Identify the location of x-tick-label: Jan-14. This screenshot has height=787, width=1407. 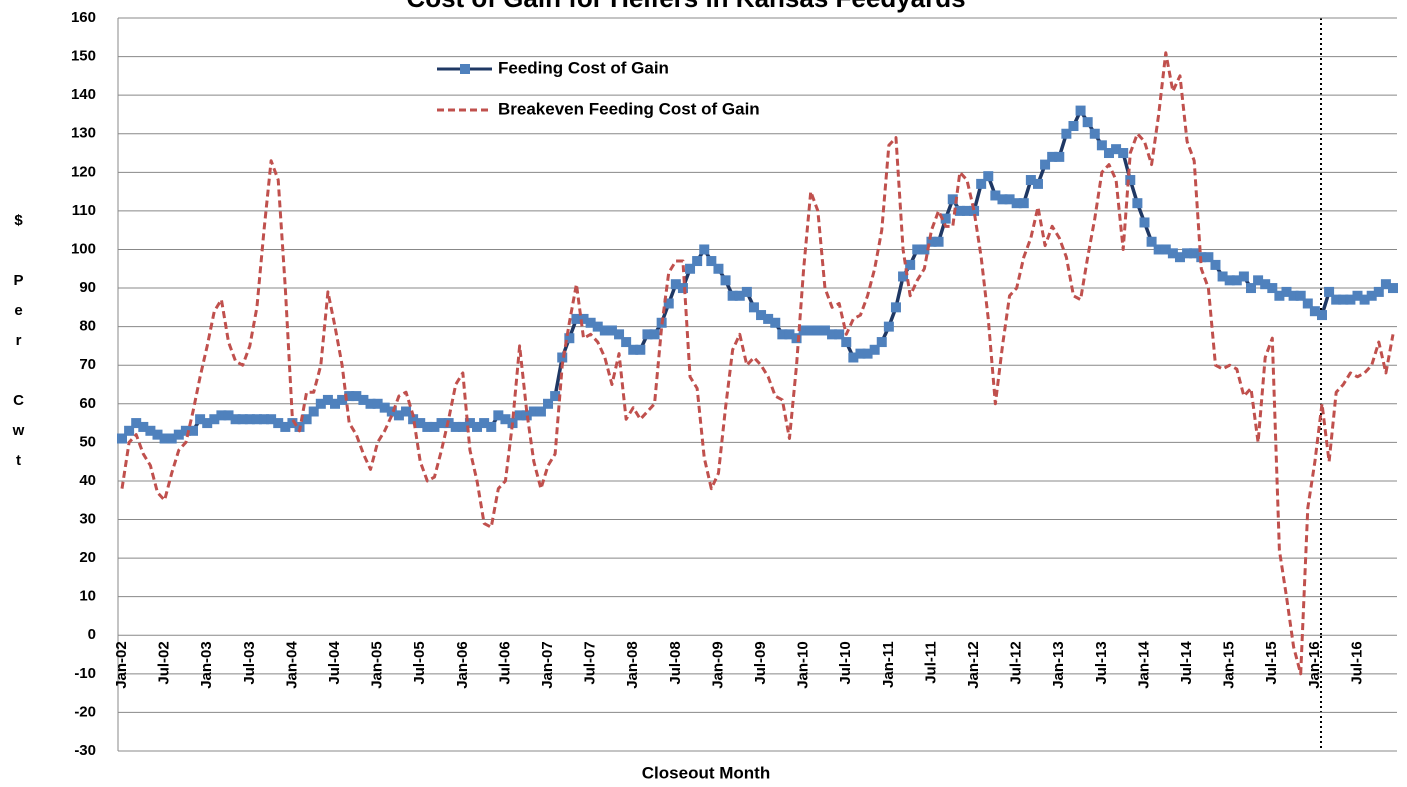
(1143, 665).